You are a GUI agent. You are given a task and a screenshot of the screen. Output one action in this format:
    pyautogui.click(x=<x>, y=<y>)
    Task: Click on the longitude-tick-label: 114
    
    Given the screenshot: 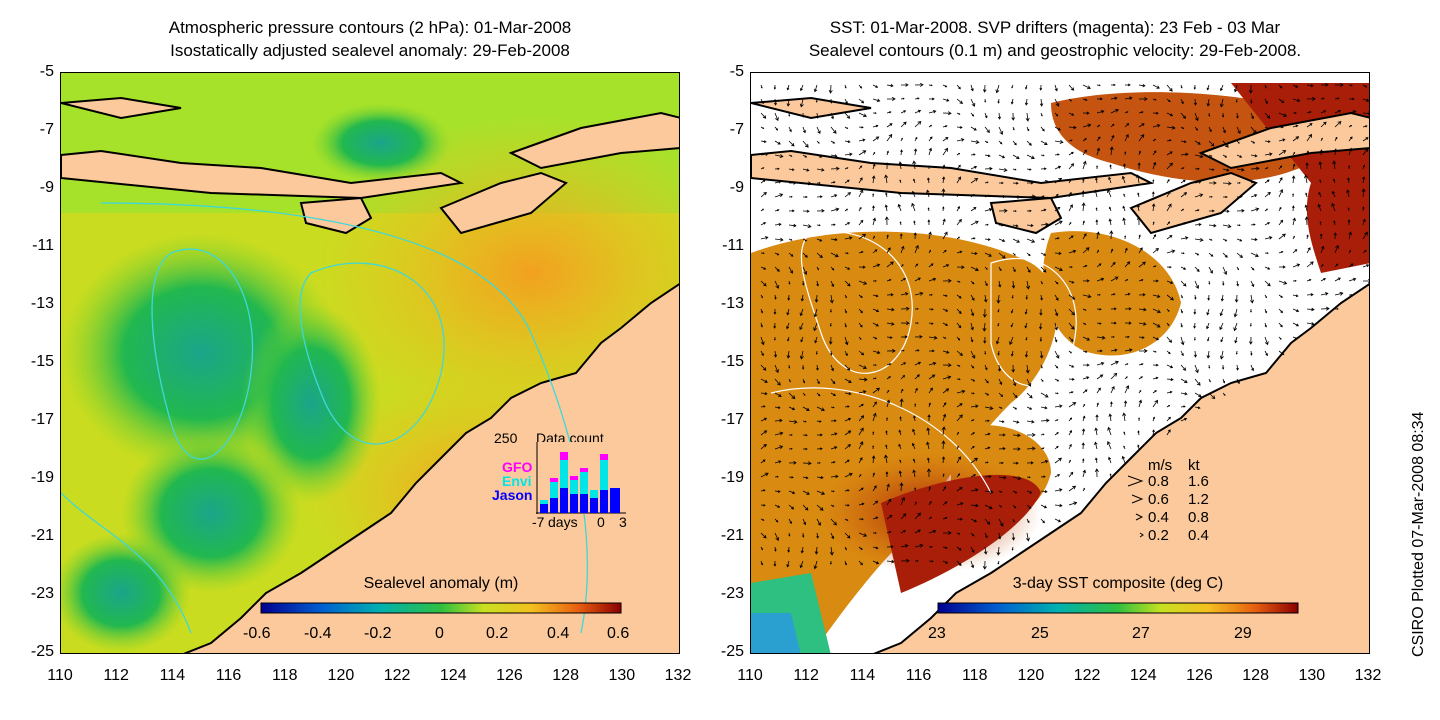 What is the action you would take?
    pyautogui.click(x=862, y=675)
    